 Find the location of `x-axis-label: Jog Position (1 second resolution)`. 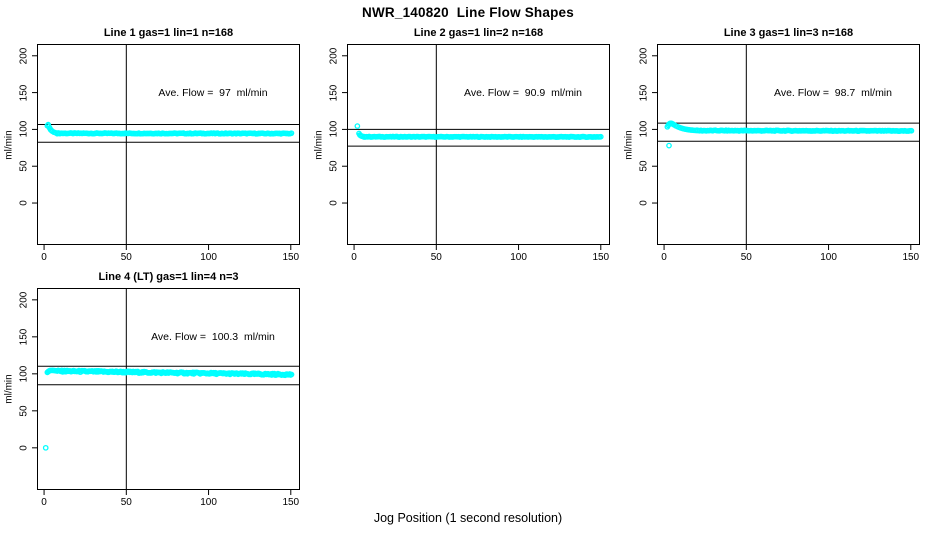

x-axis-label: Jog Position (1 second resolution) is located at coordinates (468, 518).